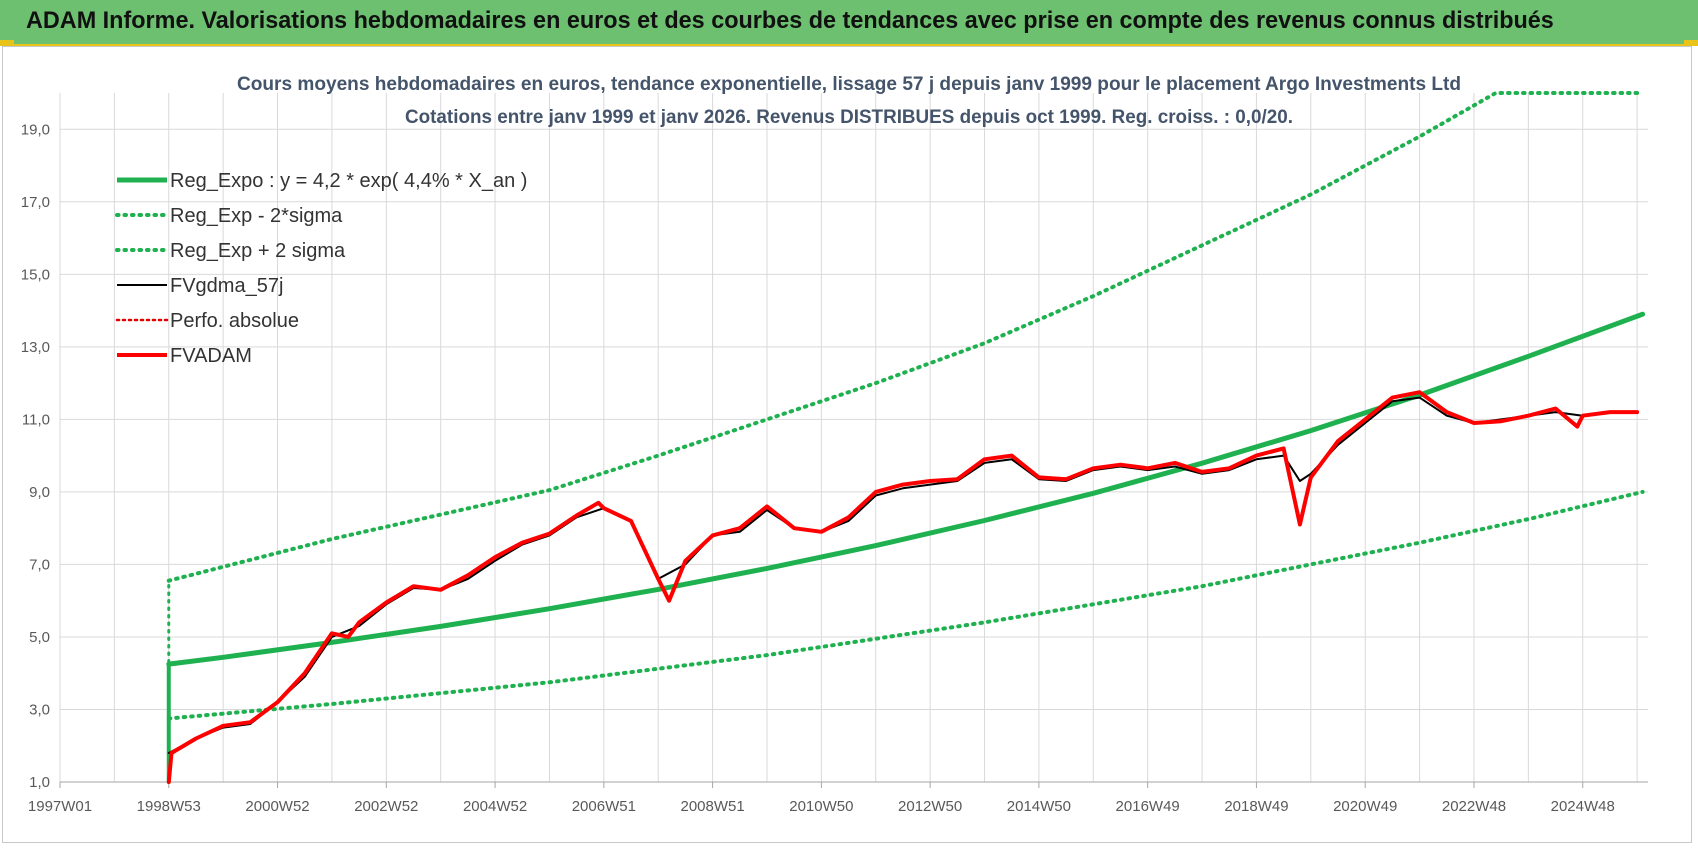 The height and width of the screenshot is (848, 1698). I want to click on y-tick-label: 9,0, so click(39, 492).